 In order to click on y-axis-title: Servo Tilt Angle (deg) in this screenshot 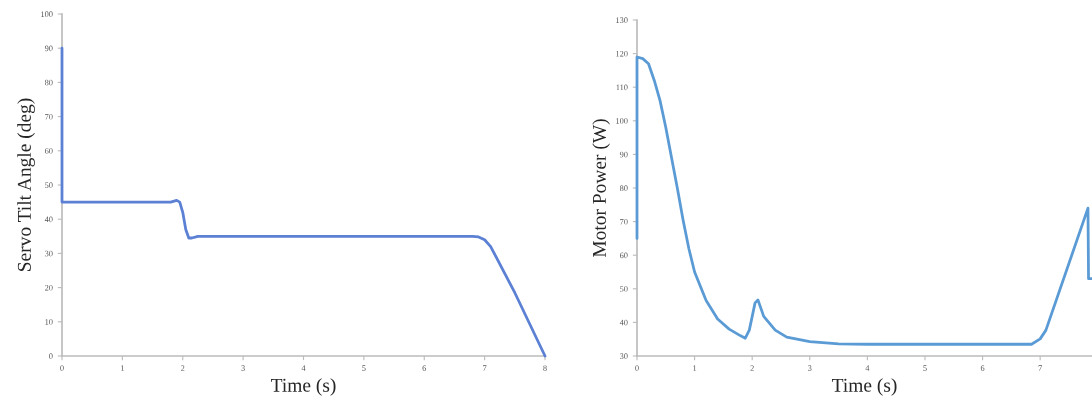, I will do `click(26, 184)`.